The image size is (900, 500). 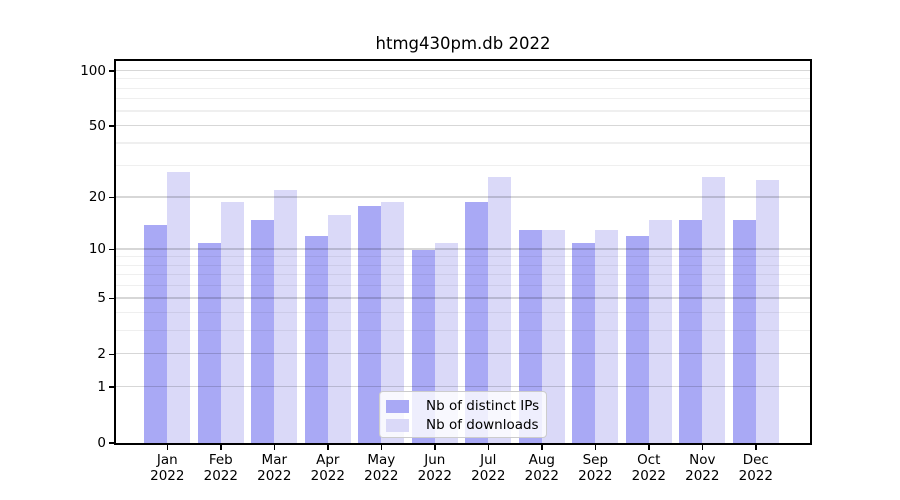 I want to click on chart-title: htmg430pm.db 2022, so click(x=463, y=43).